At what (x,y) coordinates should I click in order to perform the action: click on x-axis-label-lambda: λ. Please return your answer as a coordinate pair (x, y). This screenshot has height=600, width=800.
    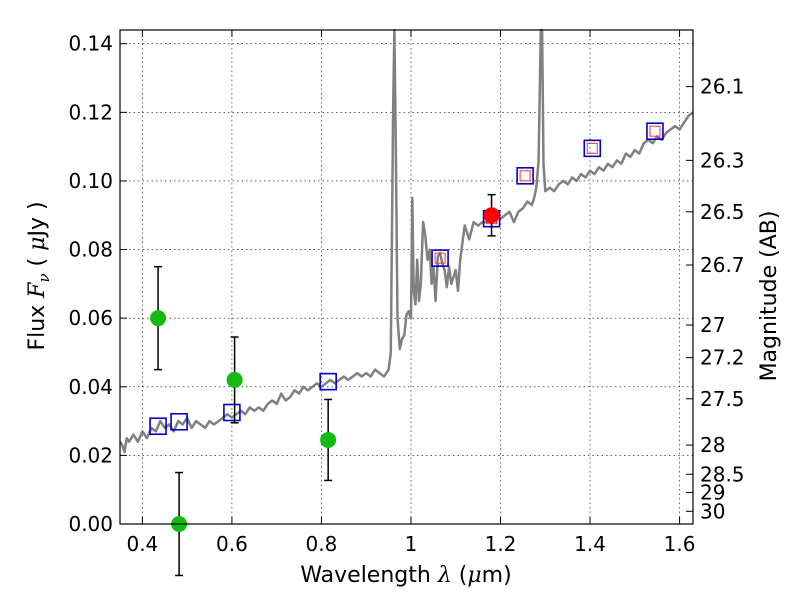
    Looking at the image, I should click on (444, 575).